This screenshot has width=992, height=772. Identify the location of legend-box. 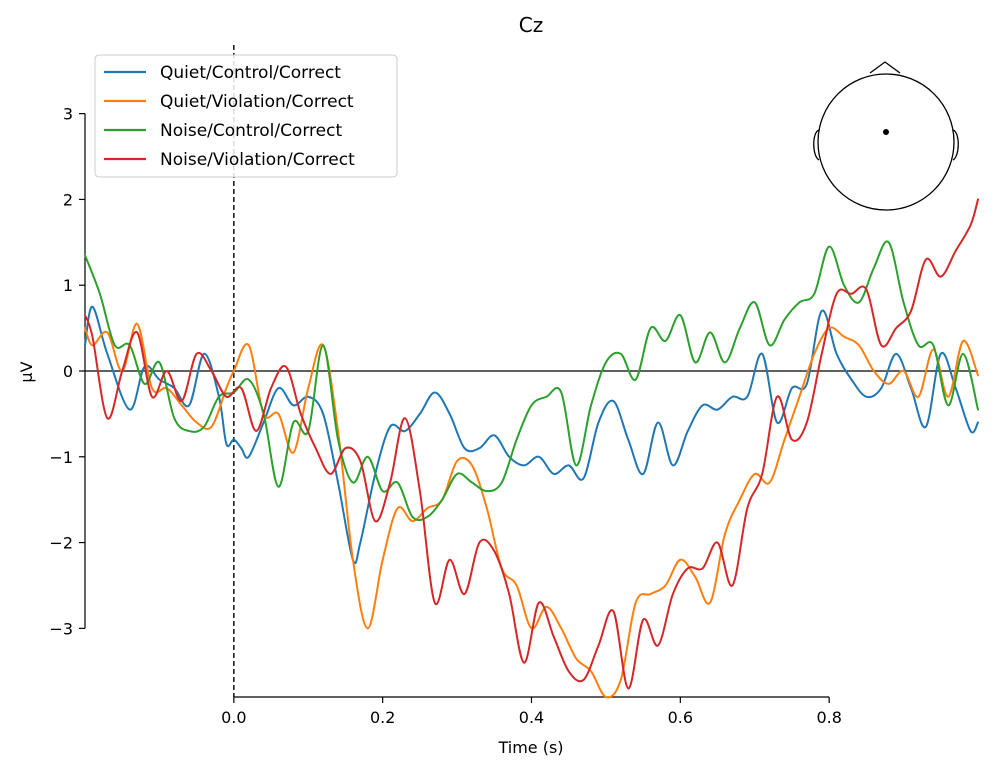
(246, 116).